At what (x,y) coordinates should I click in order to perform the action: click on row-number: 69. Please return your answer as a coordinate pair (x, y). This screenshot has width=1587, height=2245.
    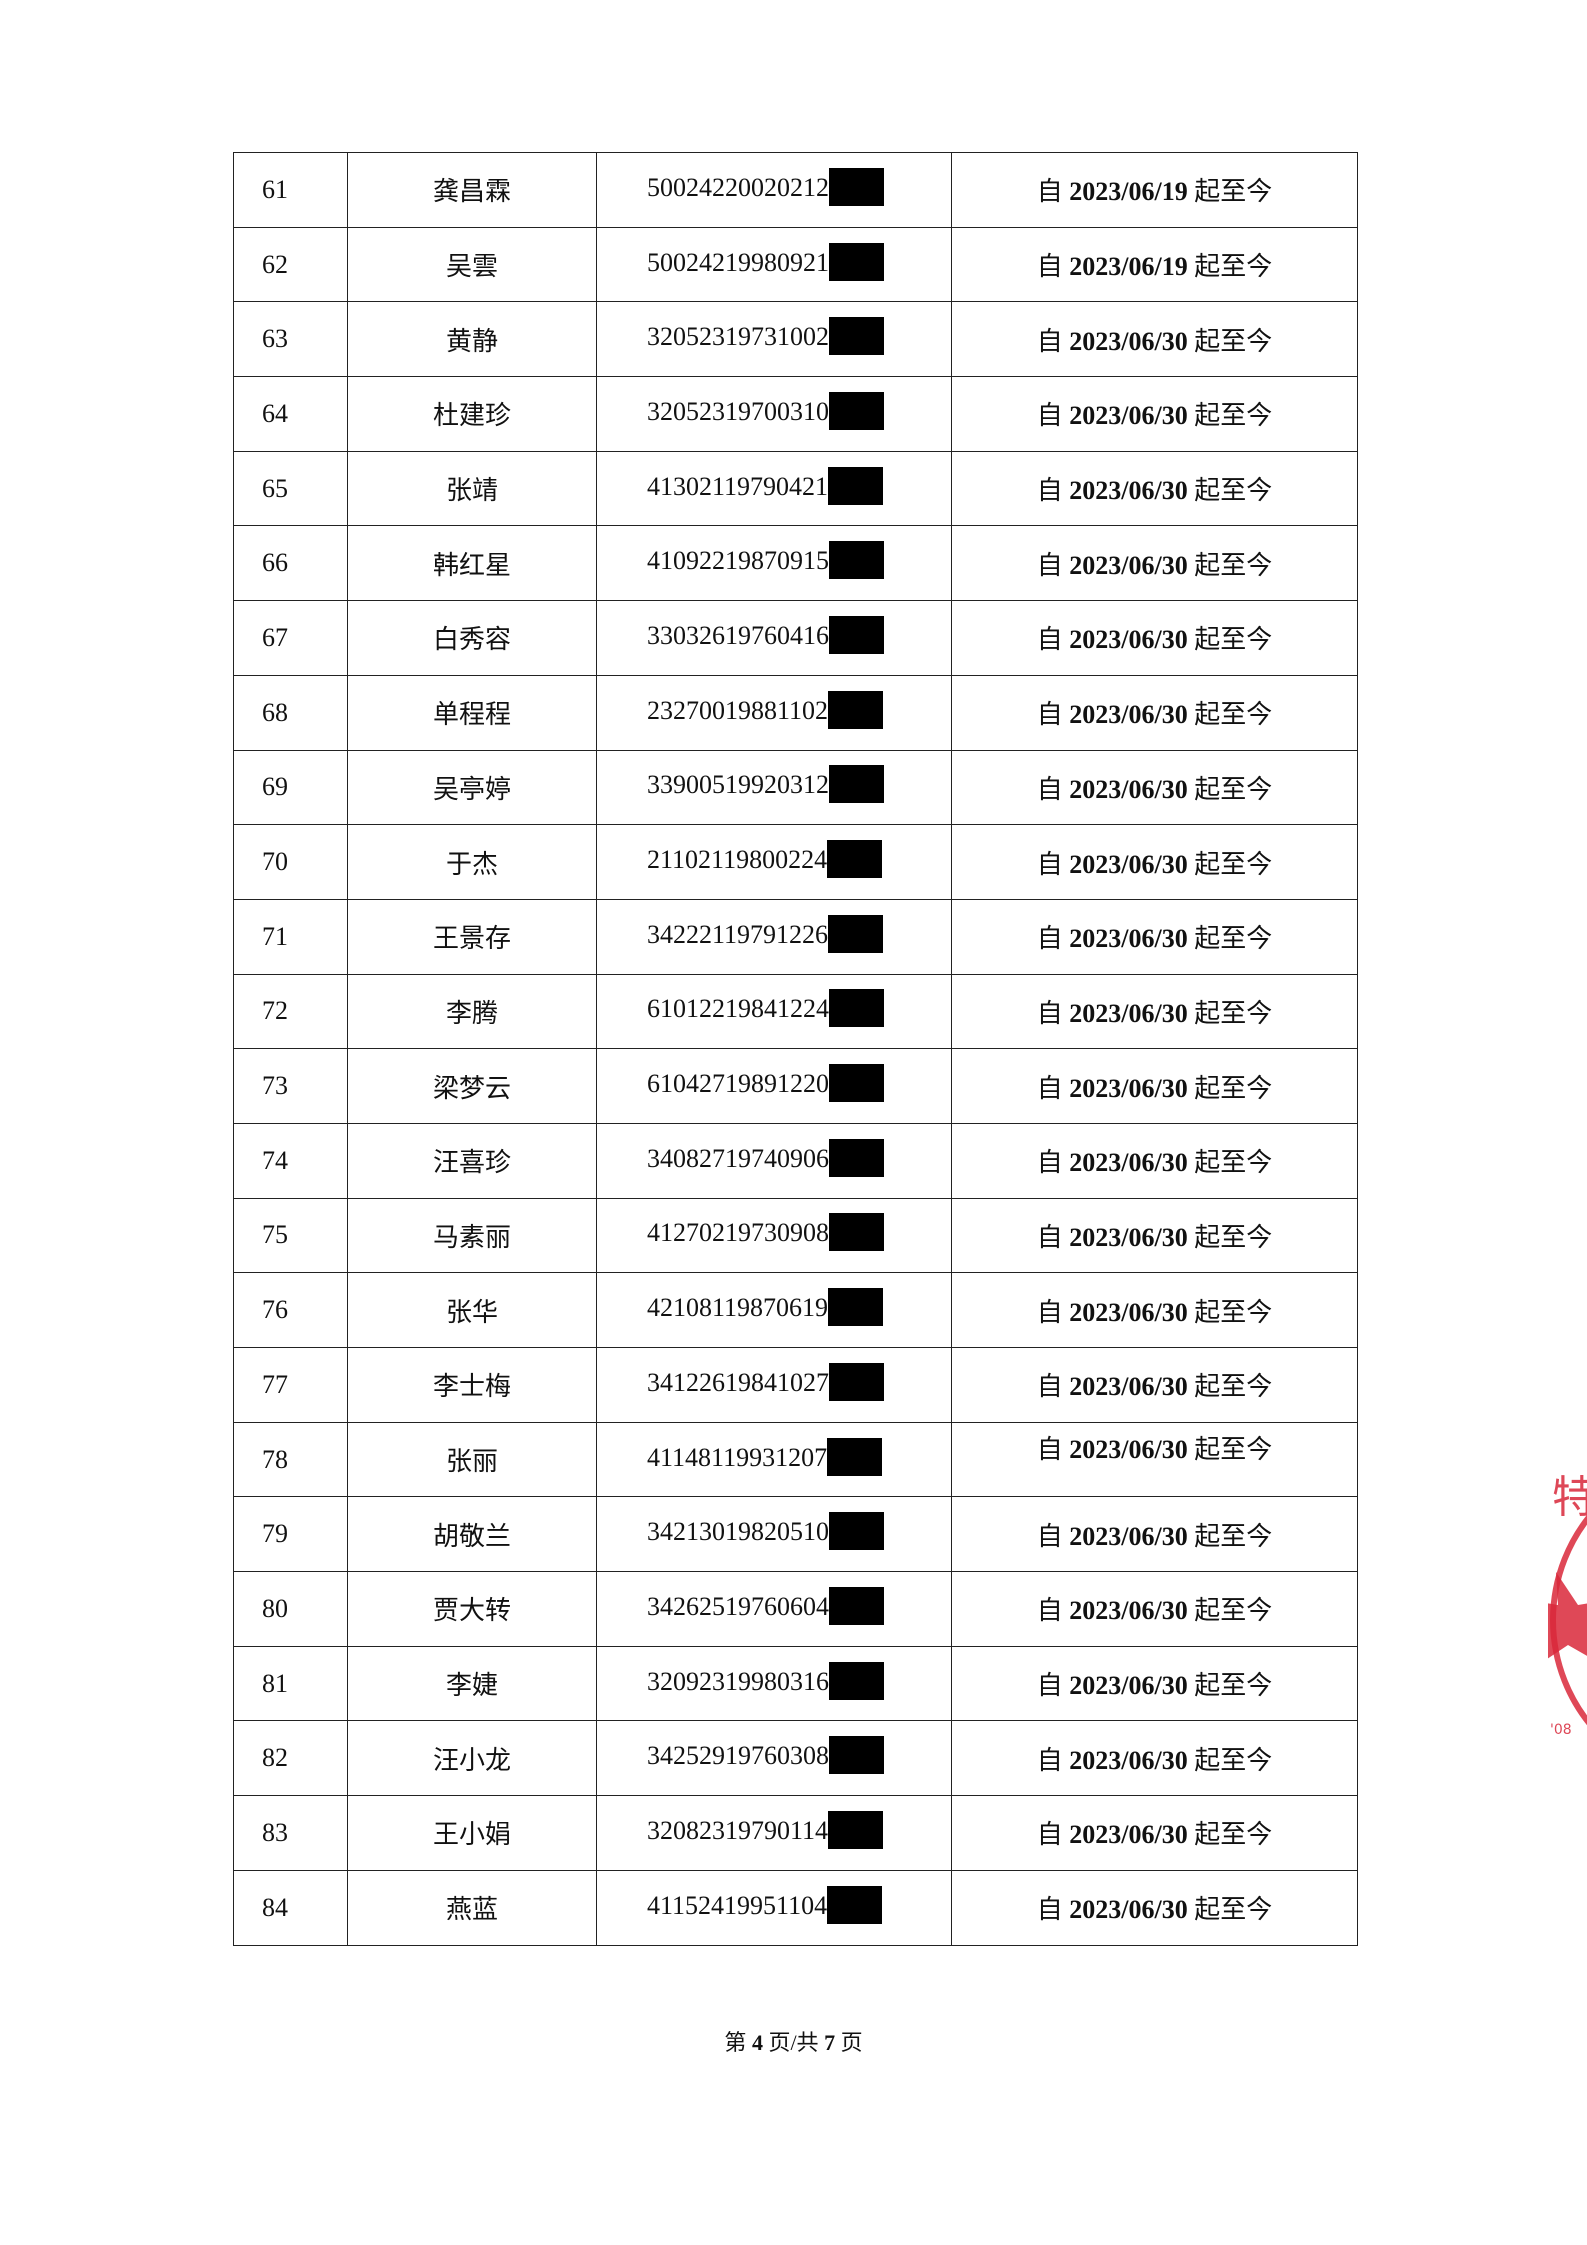
    Looking at the image, I should click on (290, 787).